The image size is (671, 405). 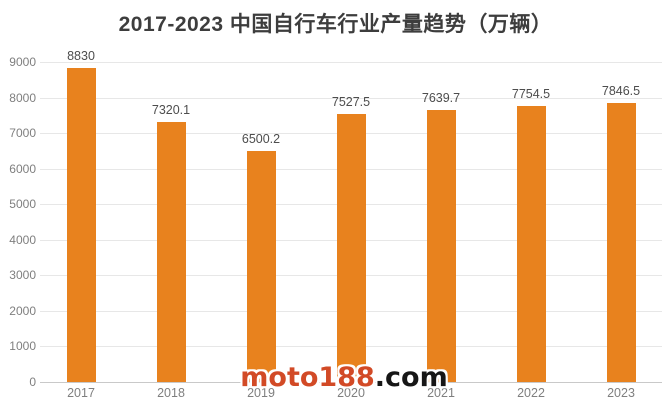 I want to click on y-tick-label: 4000, so click(x=22, y=239).